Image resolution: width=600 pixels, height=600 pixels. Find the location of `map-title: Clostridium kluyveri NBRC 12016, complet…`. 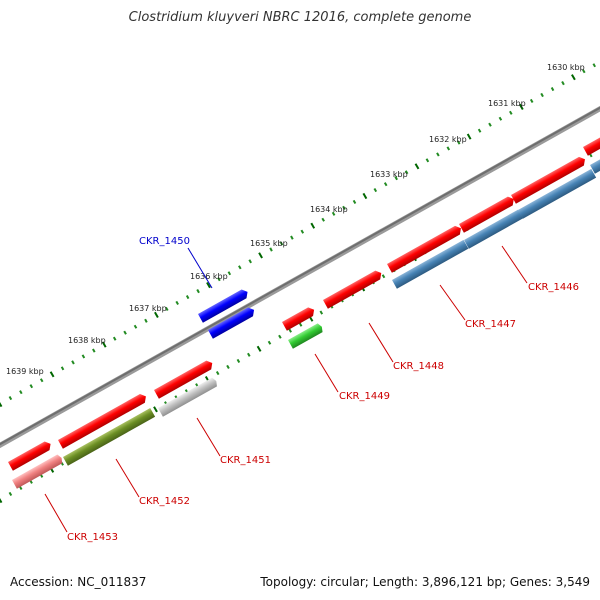

map-title: Clostridium kluyveri NBRC 12016, complet… is located at coordinates (300, 17).